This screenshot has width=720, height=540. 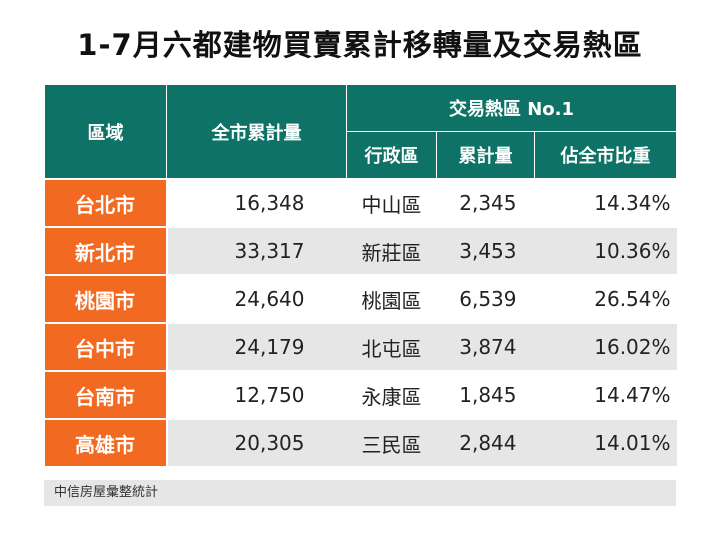 What do you see at coordinates (106, 203) in the screenshot?
I see `city-cell: 台北市` at bounding box center [106, 203].